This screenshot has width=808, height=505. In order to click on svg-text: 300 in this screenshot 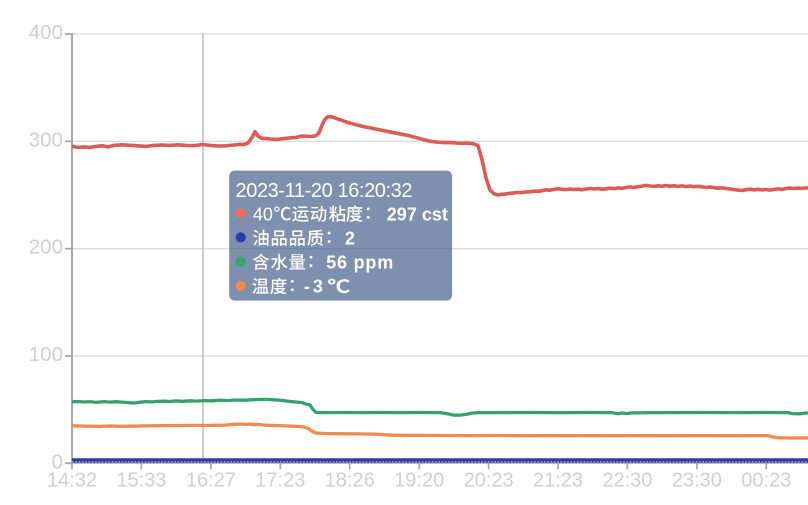, I will do `click(46, 139)`.